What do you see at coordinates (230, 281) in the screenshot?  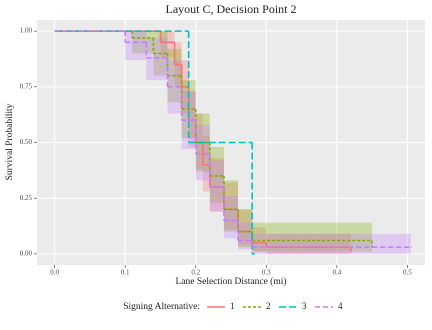 I see `x-axis-label: Lane Selection Distance (mi)` at bounding box center [230, 281].